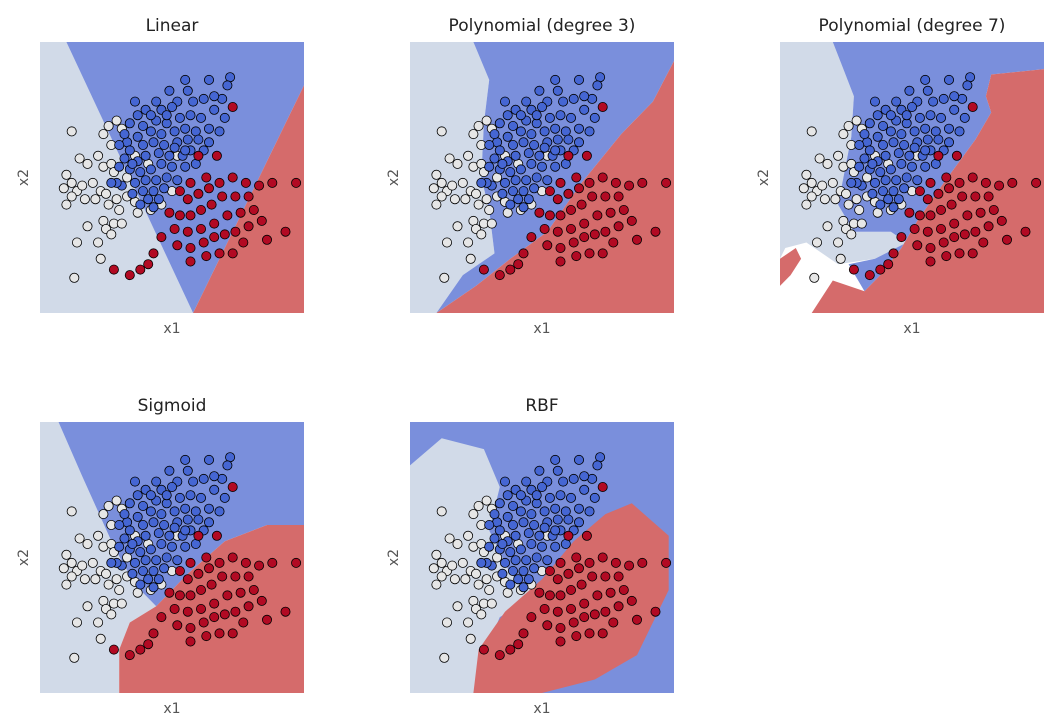  Describe the element at coordinates (394, 557) in the screenshot. I see `y-axis-label: x2` at that location.